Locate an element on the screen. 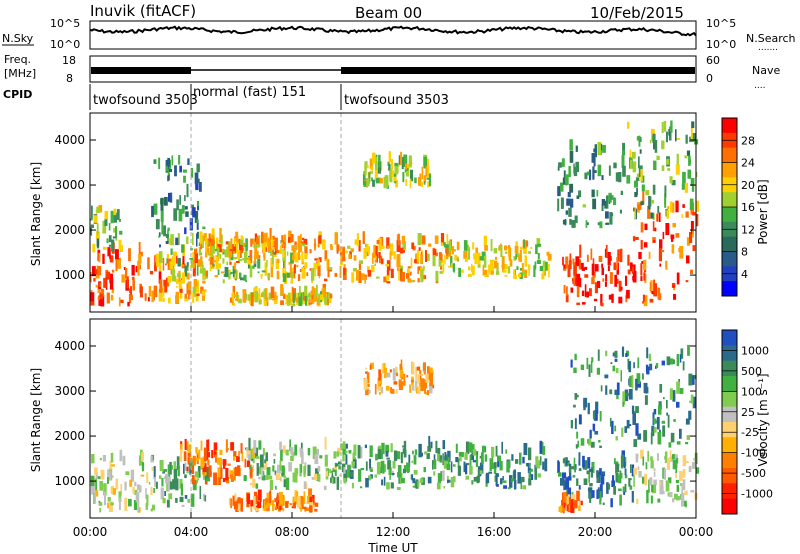 This screenshot has height=554, width=800. power-colorbar-swatch is located at coordinates (729, 170).